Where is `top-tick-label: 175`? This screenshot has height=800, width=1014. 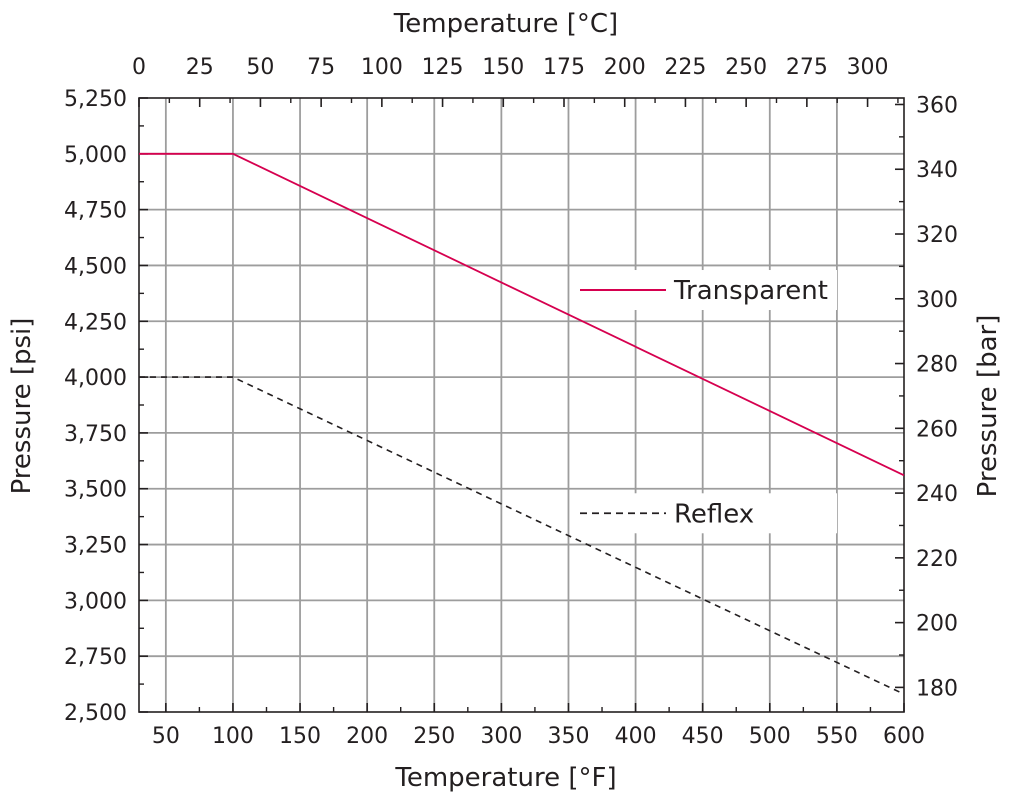 top-tick-label: 175 is located at coordinates (564, 67).